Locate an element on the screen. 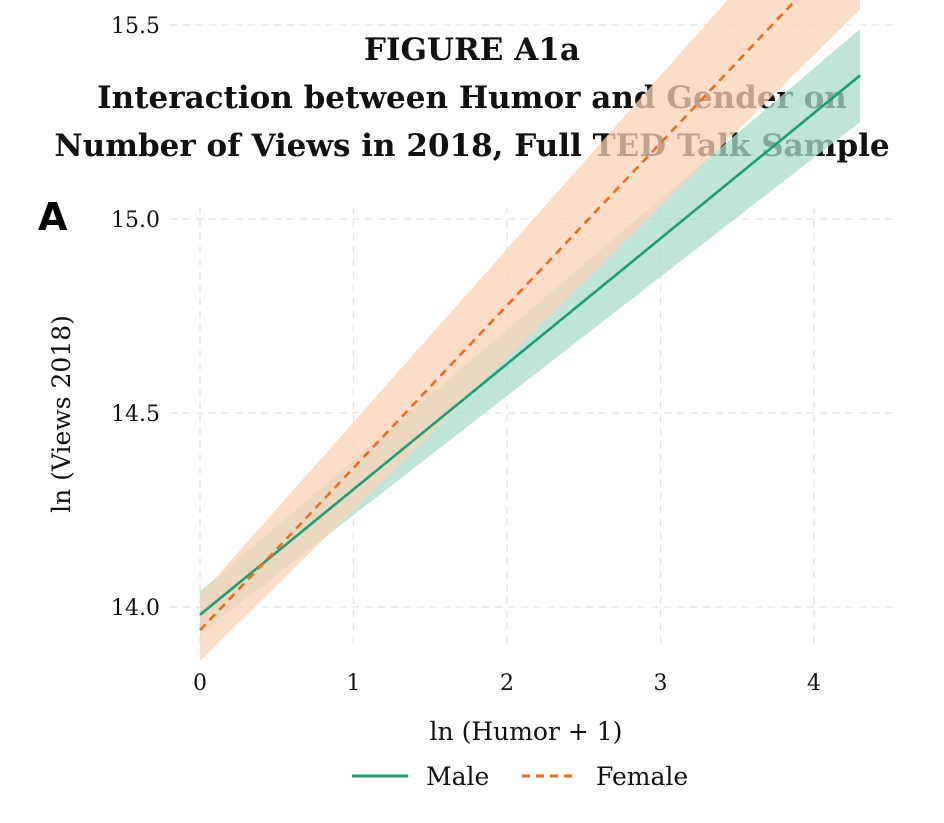 The image size is (944, 823). legend-label-male: Male is located at coordinates (457, 776).